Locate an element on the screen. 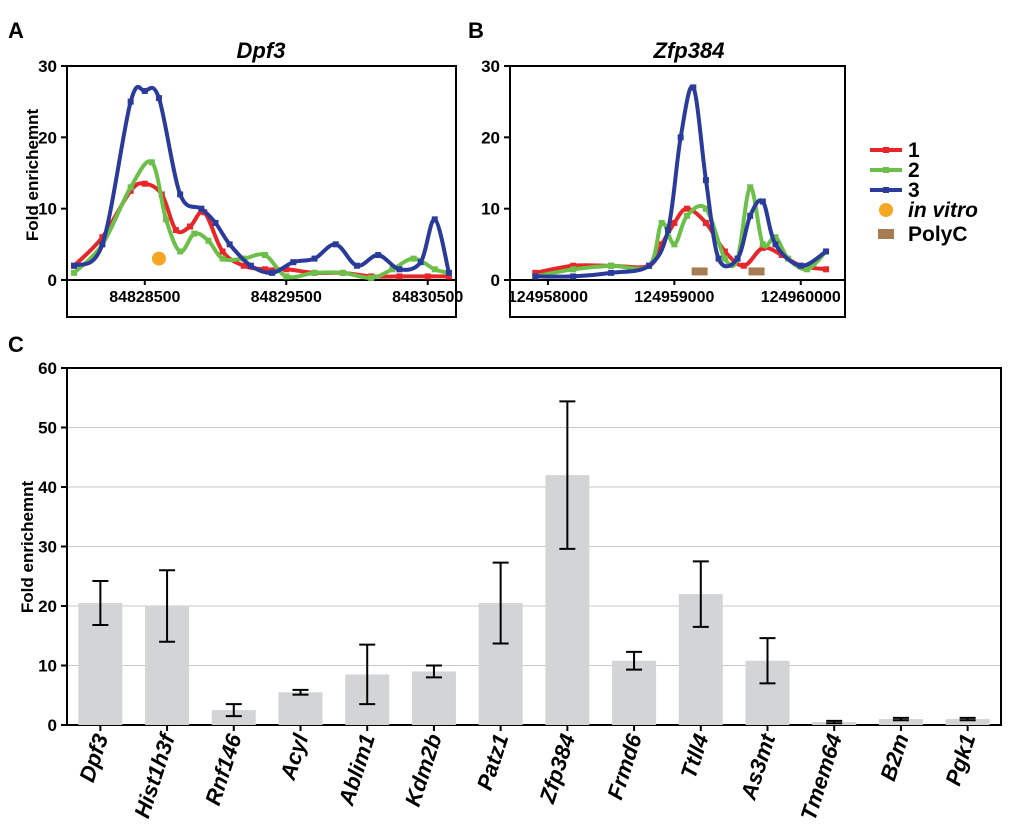 The width and height of the screenshot is (1029, 838). chart-a-series-1-line is located at coordinates (261, 230).